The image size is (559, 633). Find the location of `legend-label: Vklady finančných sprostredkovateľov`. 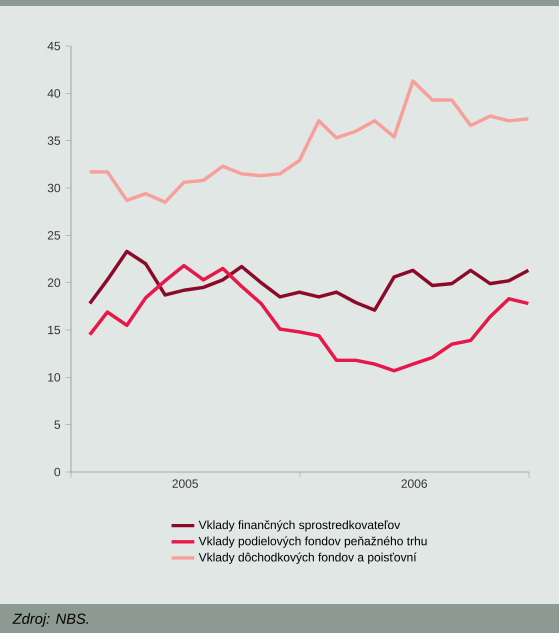

legend-label: Vklady finančných sprostredkovateľov is located at coordinates (299, 526).